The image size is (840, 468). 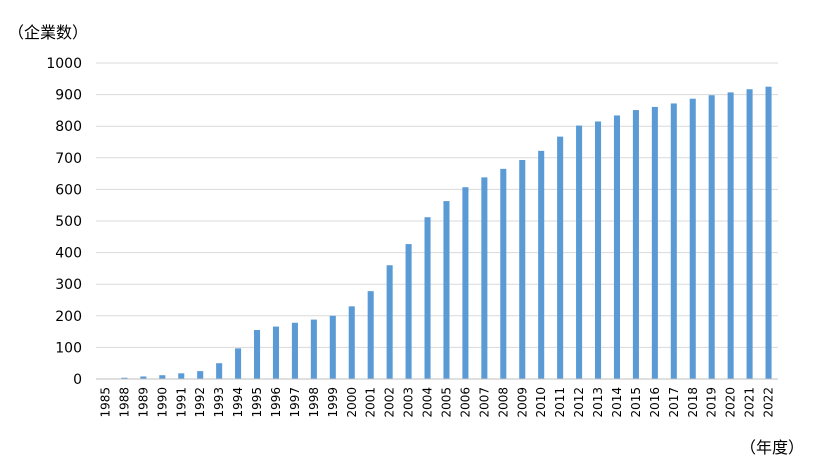 I want to click on bar-1990, so click(x=162, y=377).